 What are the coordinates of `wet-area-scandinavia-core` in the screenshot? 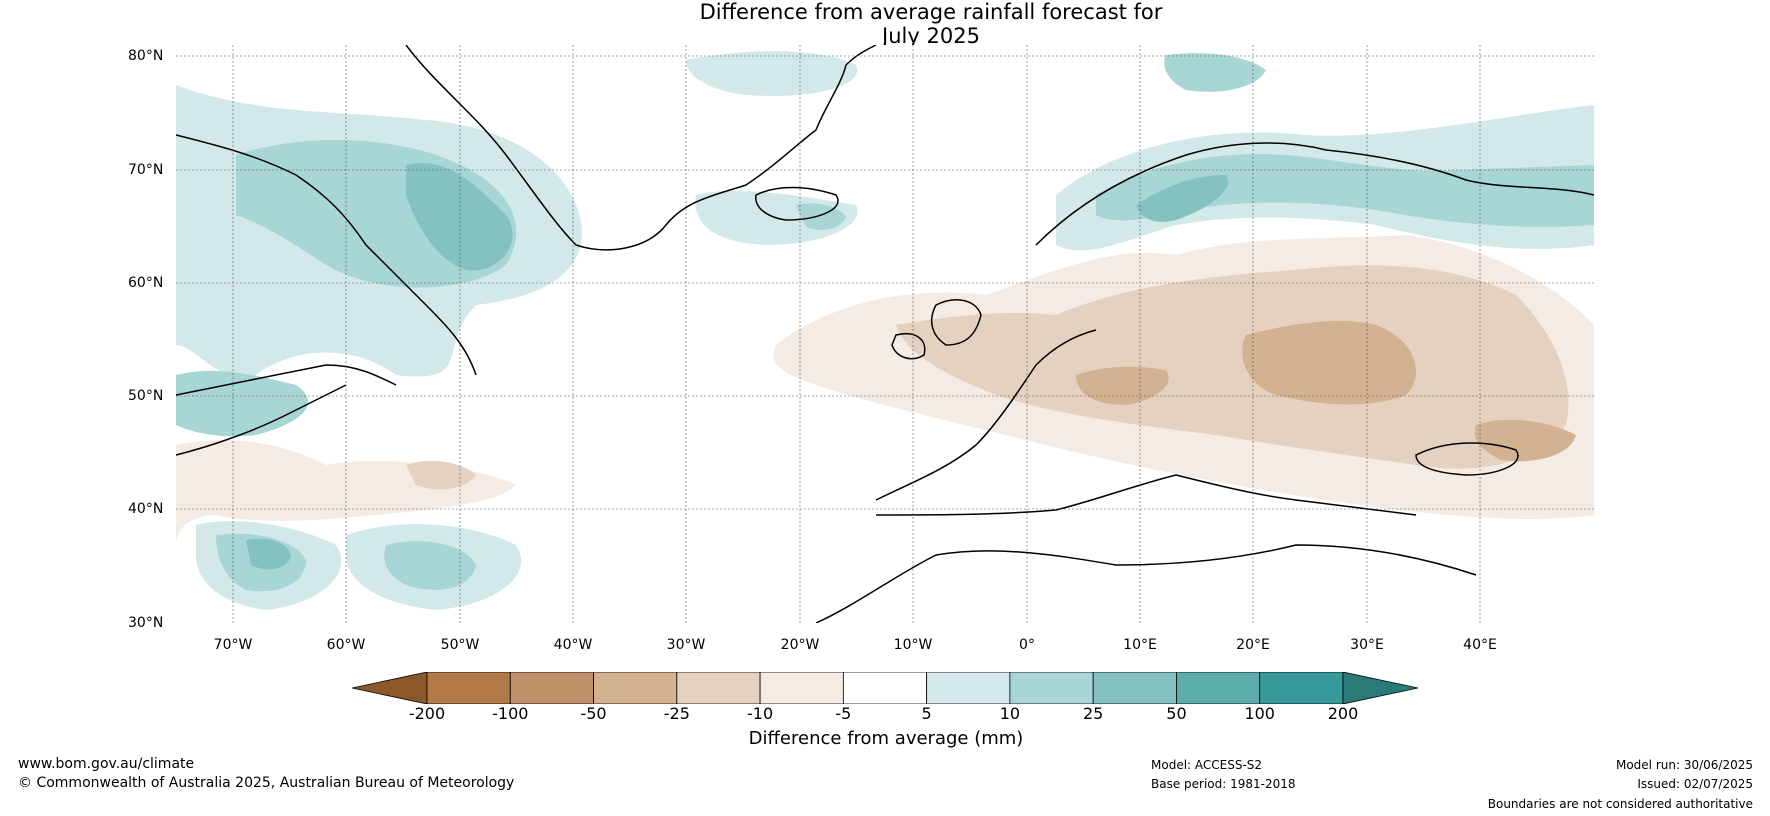 It's located at (1182, 198).